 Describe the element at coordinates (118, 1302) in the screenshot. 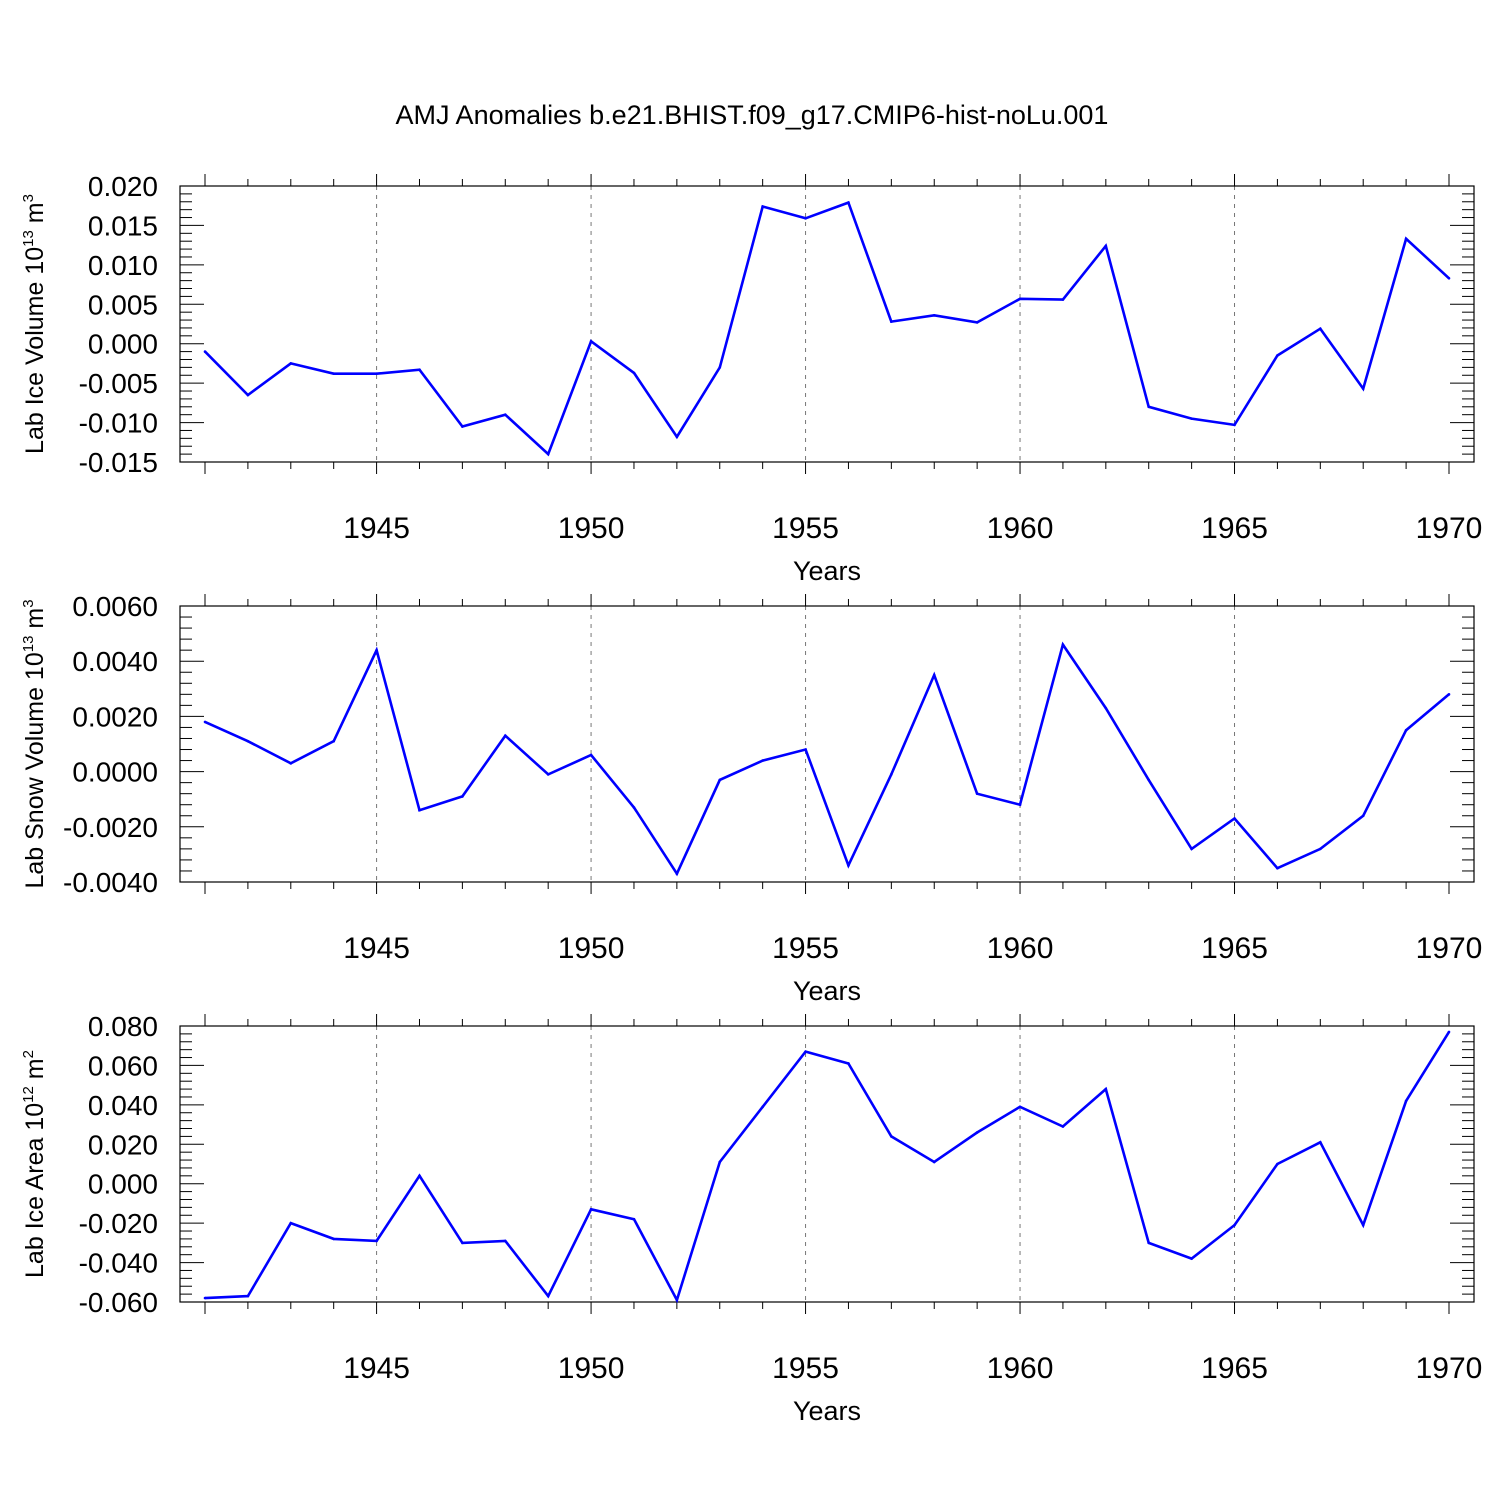

I see `y-tick-label: -0.060` at that location.